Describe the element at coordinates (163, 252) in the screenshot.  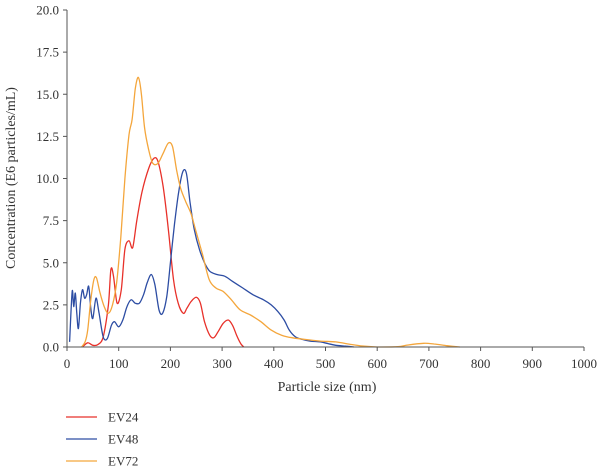
I see `series-line-ev24` at that location.